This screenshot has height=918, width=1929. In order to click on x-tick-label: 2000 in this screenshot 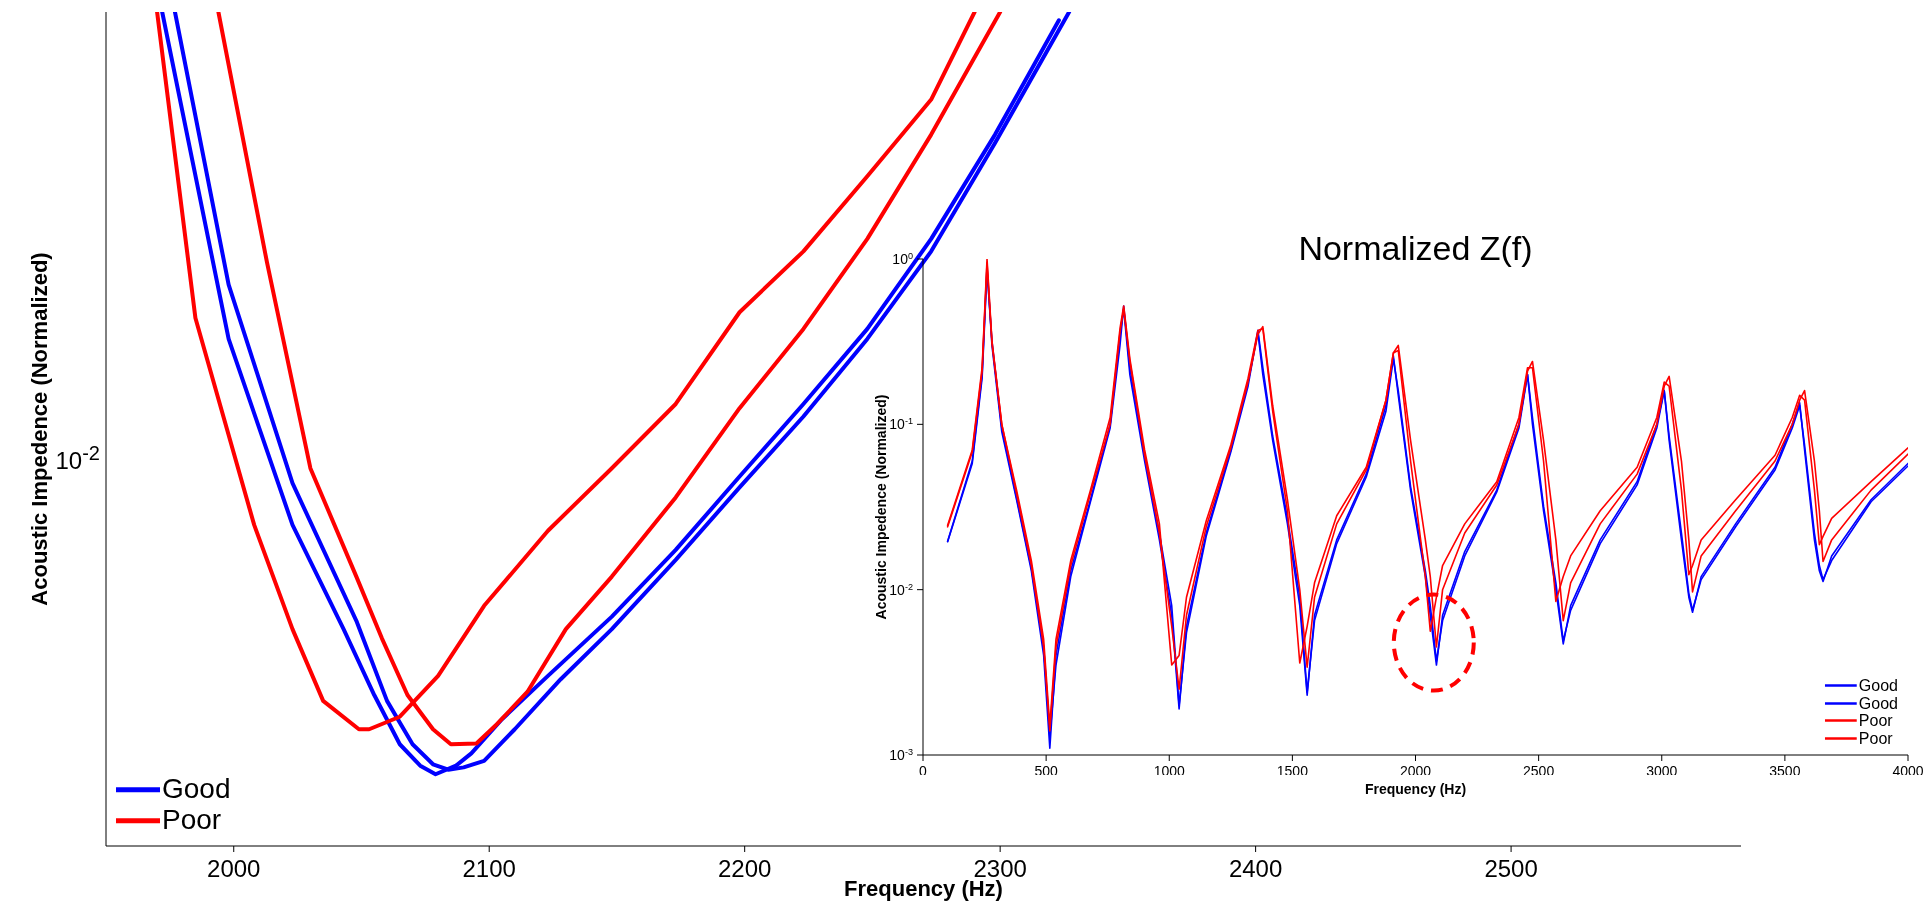, I will do `click(234, 868)`.